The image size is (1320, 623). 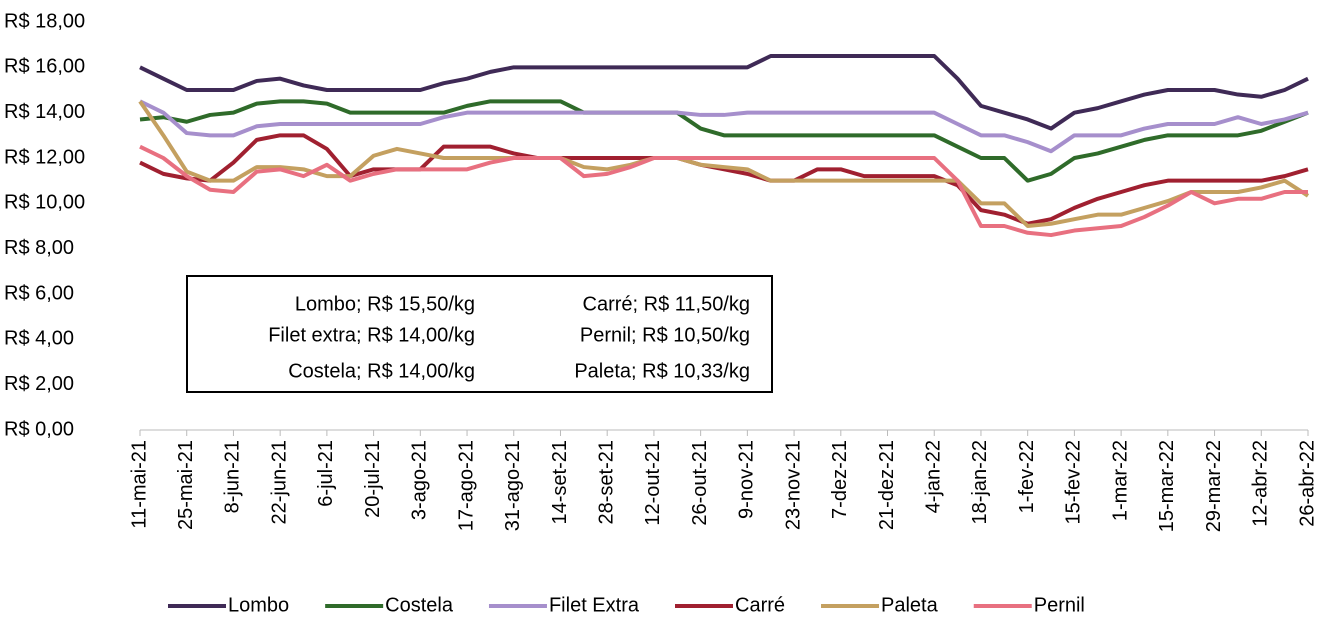 What do you see at coordinates (139, 484) in the screenshot?
I see `x-tick-label: 11-mai-21` at bounding box center [139, 484].